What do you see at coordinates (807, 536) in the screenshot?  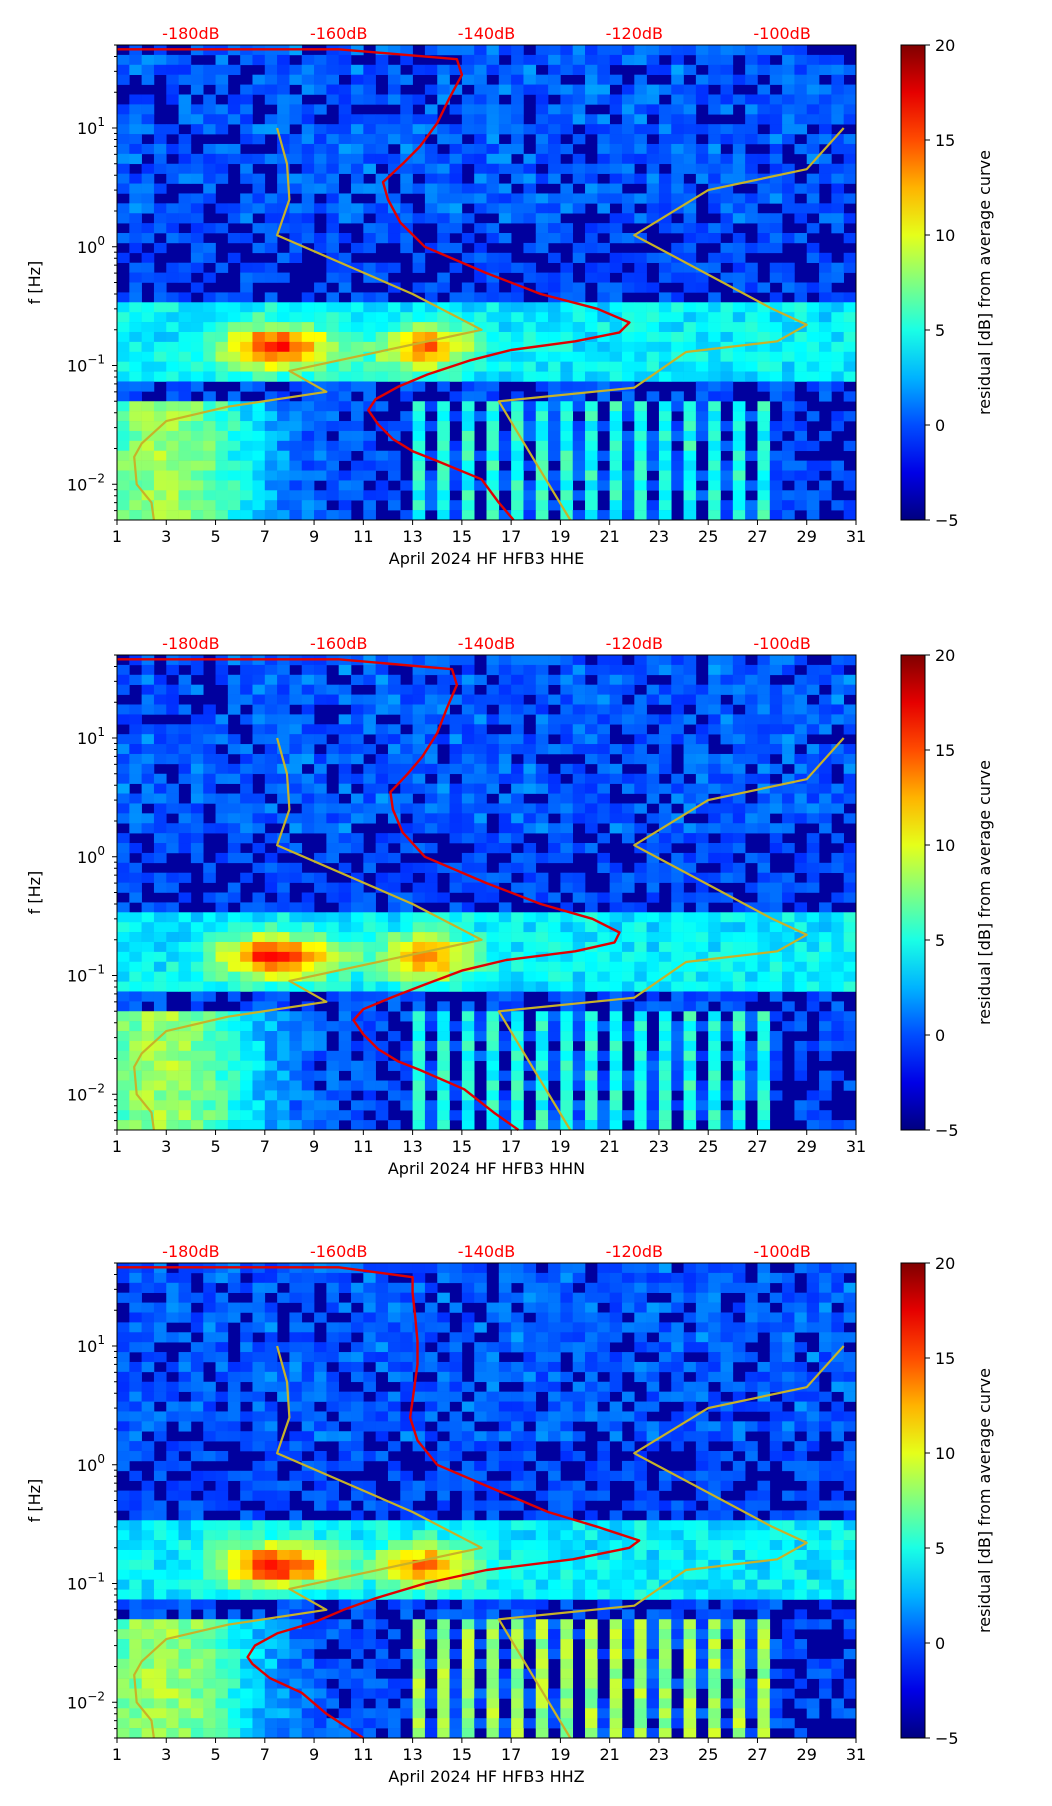 I see `x-tick-label: 29` at bounding box center [807, 536].